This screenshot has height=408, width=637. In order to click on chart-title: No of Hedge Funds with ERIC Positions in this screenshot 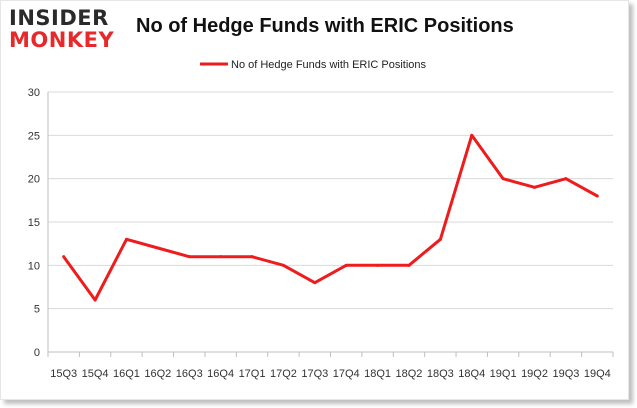, I will do `click(325, 26)`.